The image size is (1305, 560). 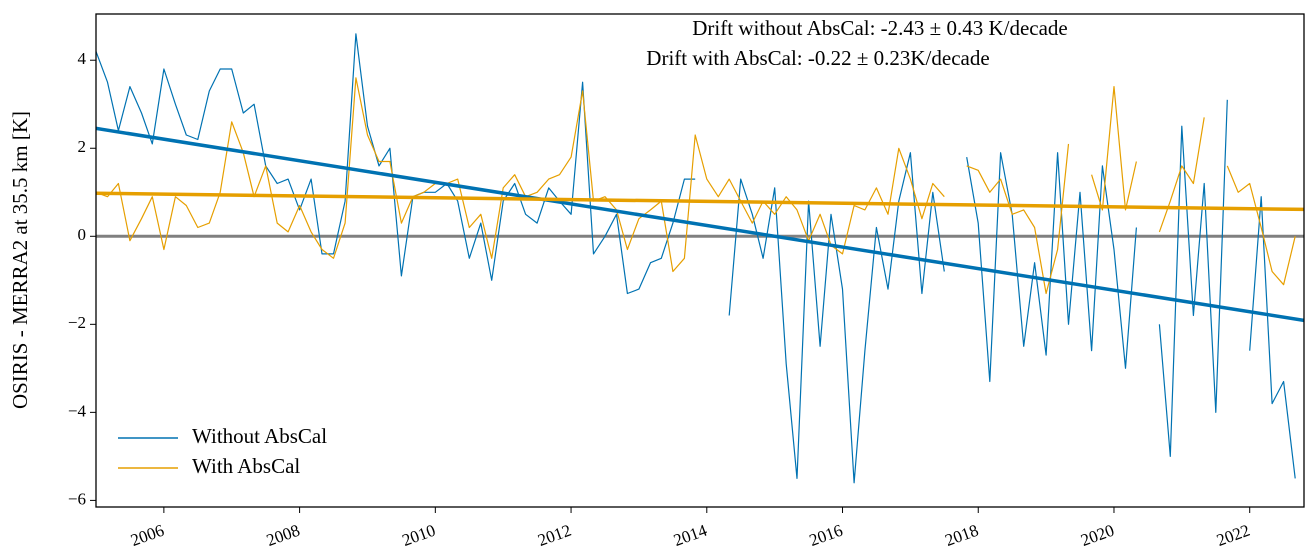 What do you see at coordinates (20, 260) in the screenshot?
I see `y-axis-label: OSIRIS - MERRA2 at 35.5 km [K]` at bounding box center [20, 260].